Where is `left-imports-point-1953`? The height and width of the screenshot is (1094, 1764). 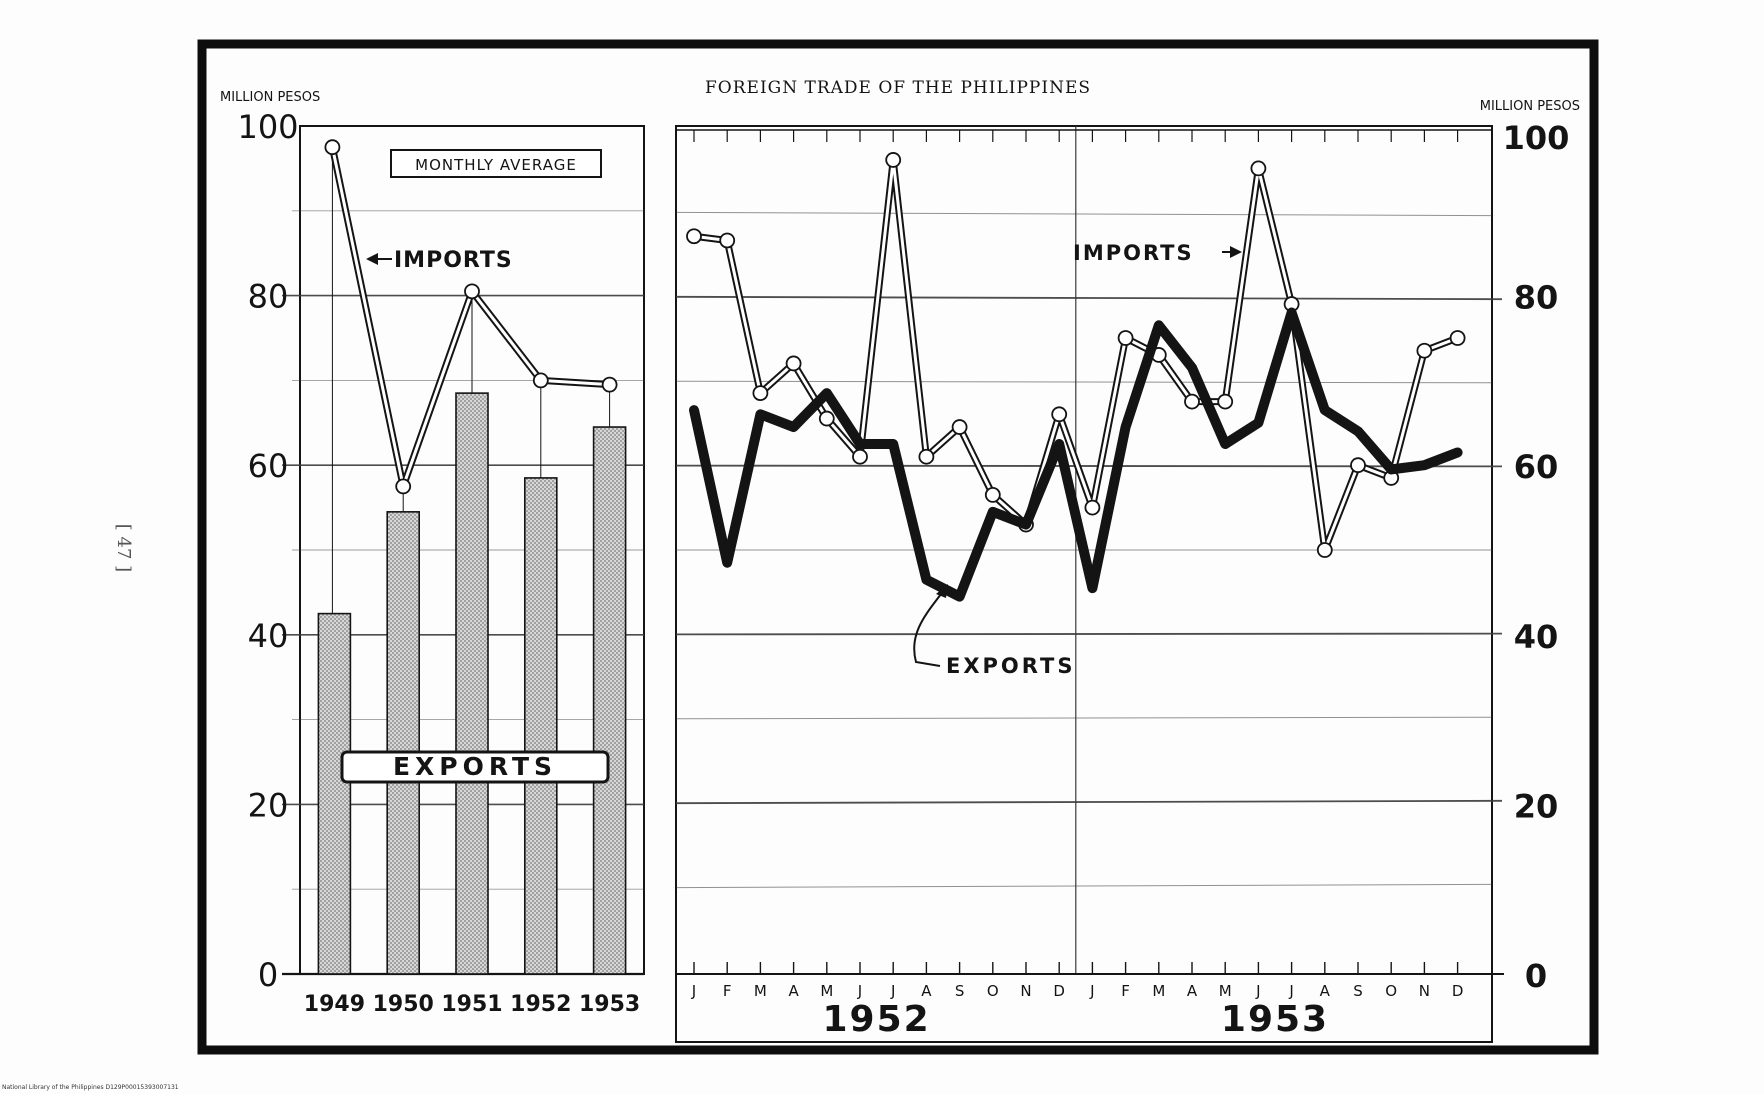
left-imports-point-1953 is located at coordinates (609, 384).